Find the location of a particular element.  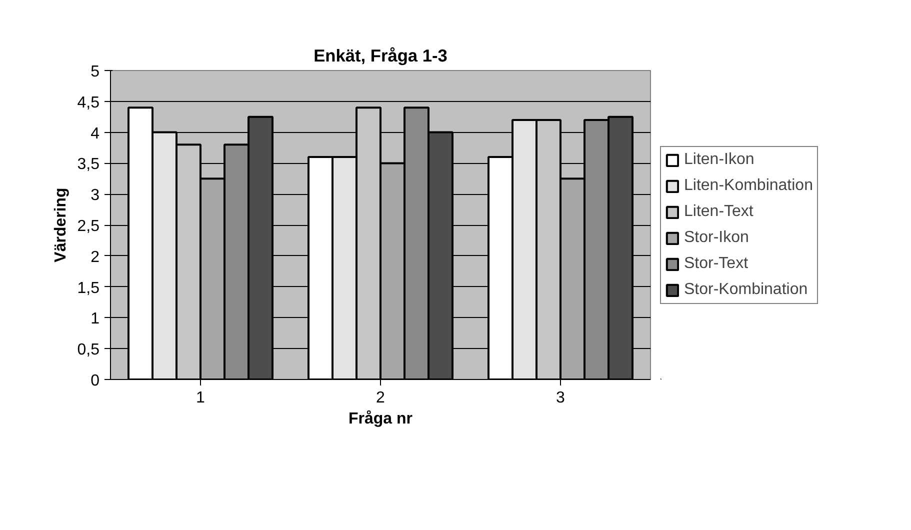

y-tick-label: 4 is located at coordinates (95, 133).